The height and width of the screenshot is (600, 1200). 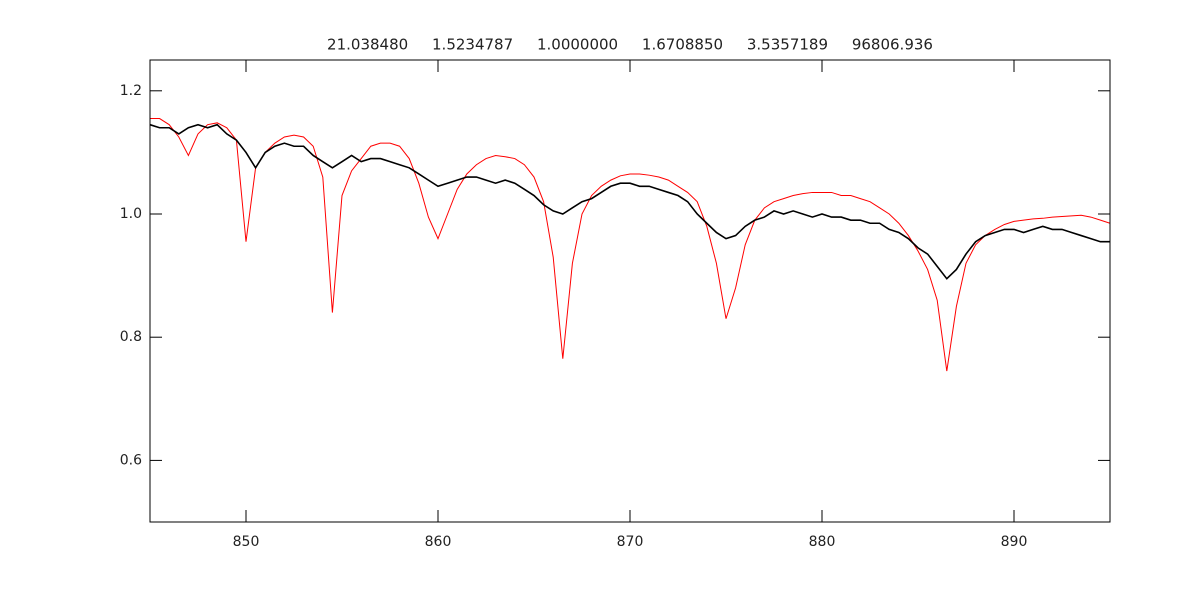 What do you see at coordinates (131, 91) in the screenshot?
I see `y-tick-label: 1.2` at bounding box center [131, 91].